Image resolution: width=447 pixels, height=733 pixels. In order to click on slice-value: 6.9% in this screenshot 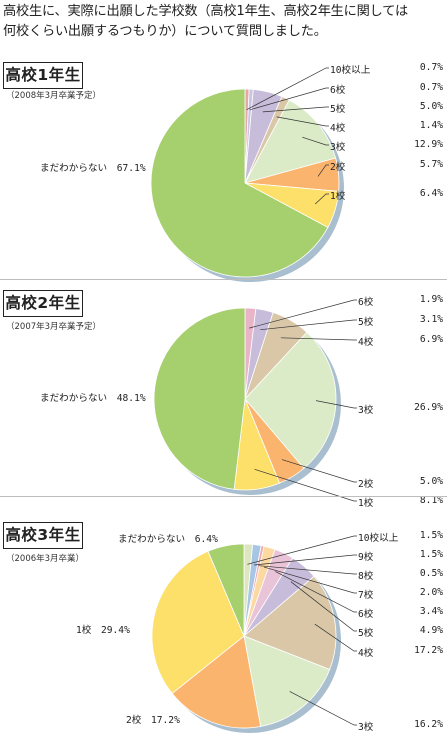, I will do `click(431, 339)`.